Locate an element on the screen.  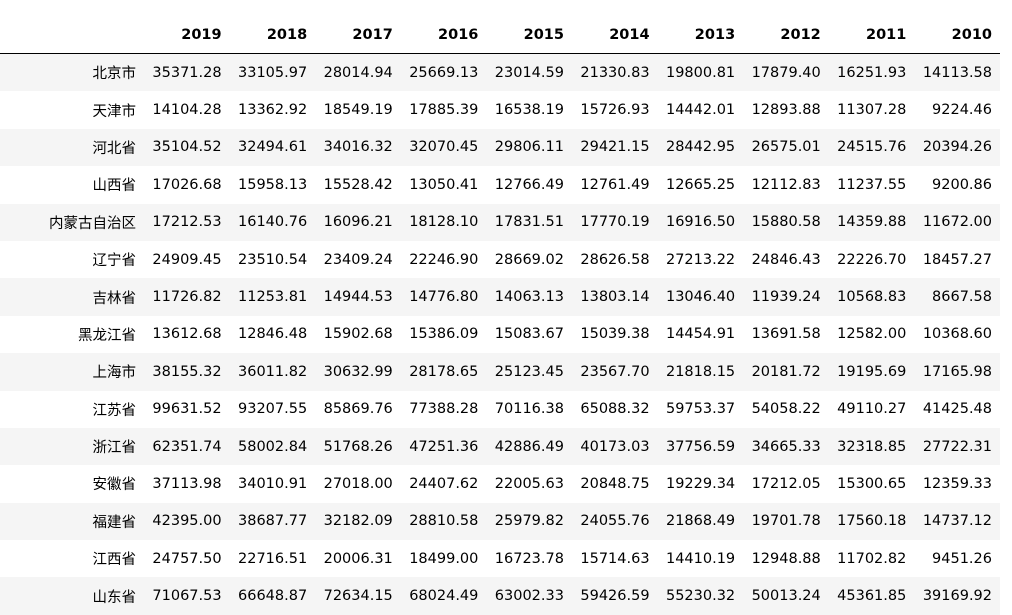
column-header-2015: 2015 is located at coordinates (529, 35).